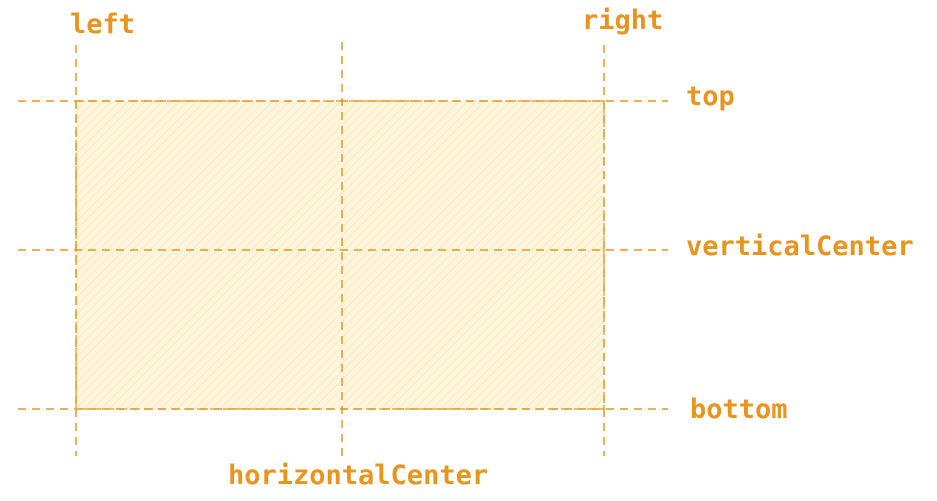 The image size is (937, 501). Describe the element at coordinates (622, 20) in the screenshot. I see `right-label: right` at that location.